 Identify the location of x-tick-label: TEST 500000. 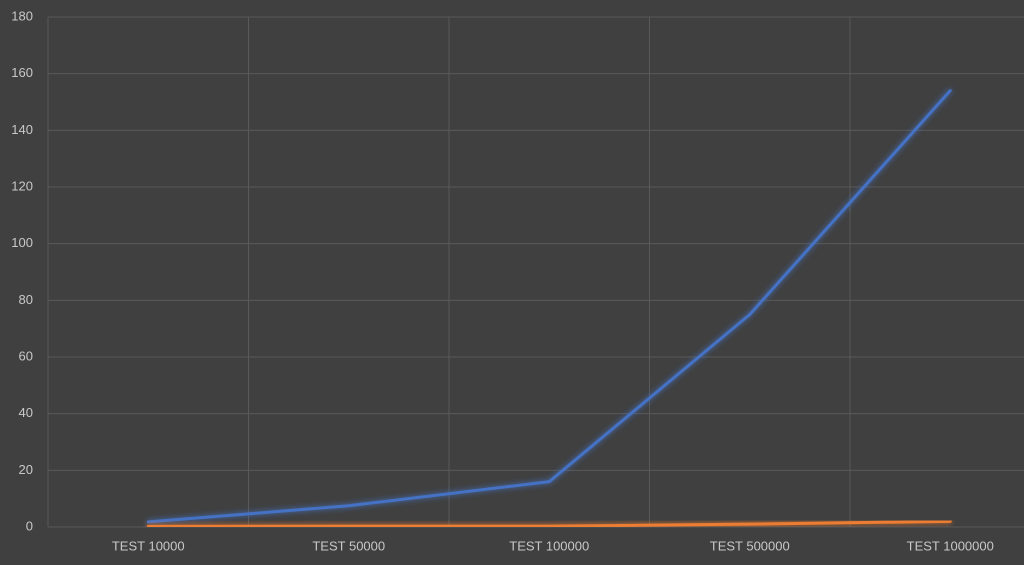
(750, 545).